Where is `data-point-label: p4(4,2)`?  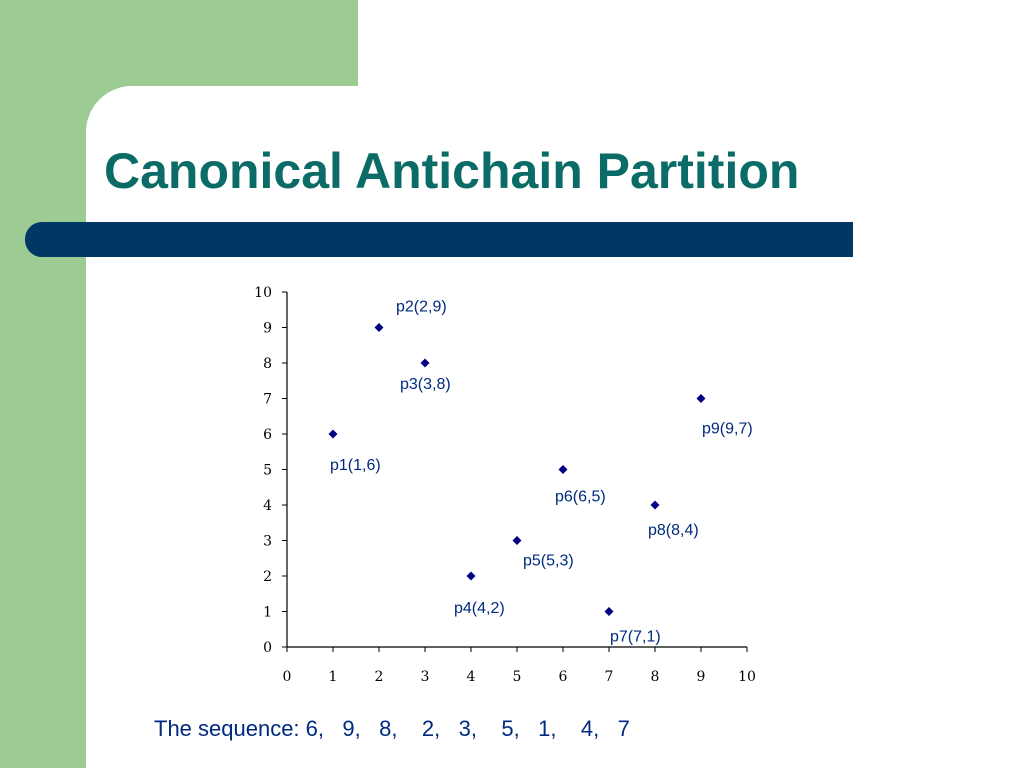 data-point-label: p4(4,2) is located at coordinates (479, 608).